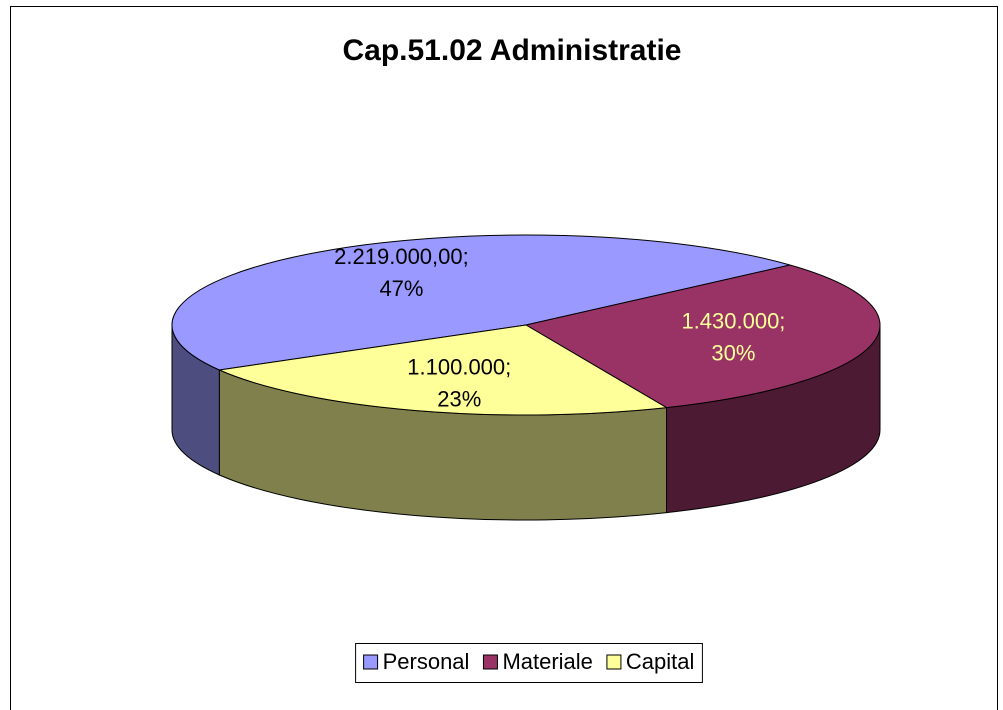 The height and width of the screenshot is (710, 1003). I want to click on legend: Personal Materiale Capital, so click(529, 663).